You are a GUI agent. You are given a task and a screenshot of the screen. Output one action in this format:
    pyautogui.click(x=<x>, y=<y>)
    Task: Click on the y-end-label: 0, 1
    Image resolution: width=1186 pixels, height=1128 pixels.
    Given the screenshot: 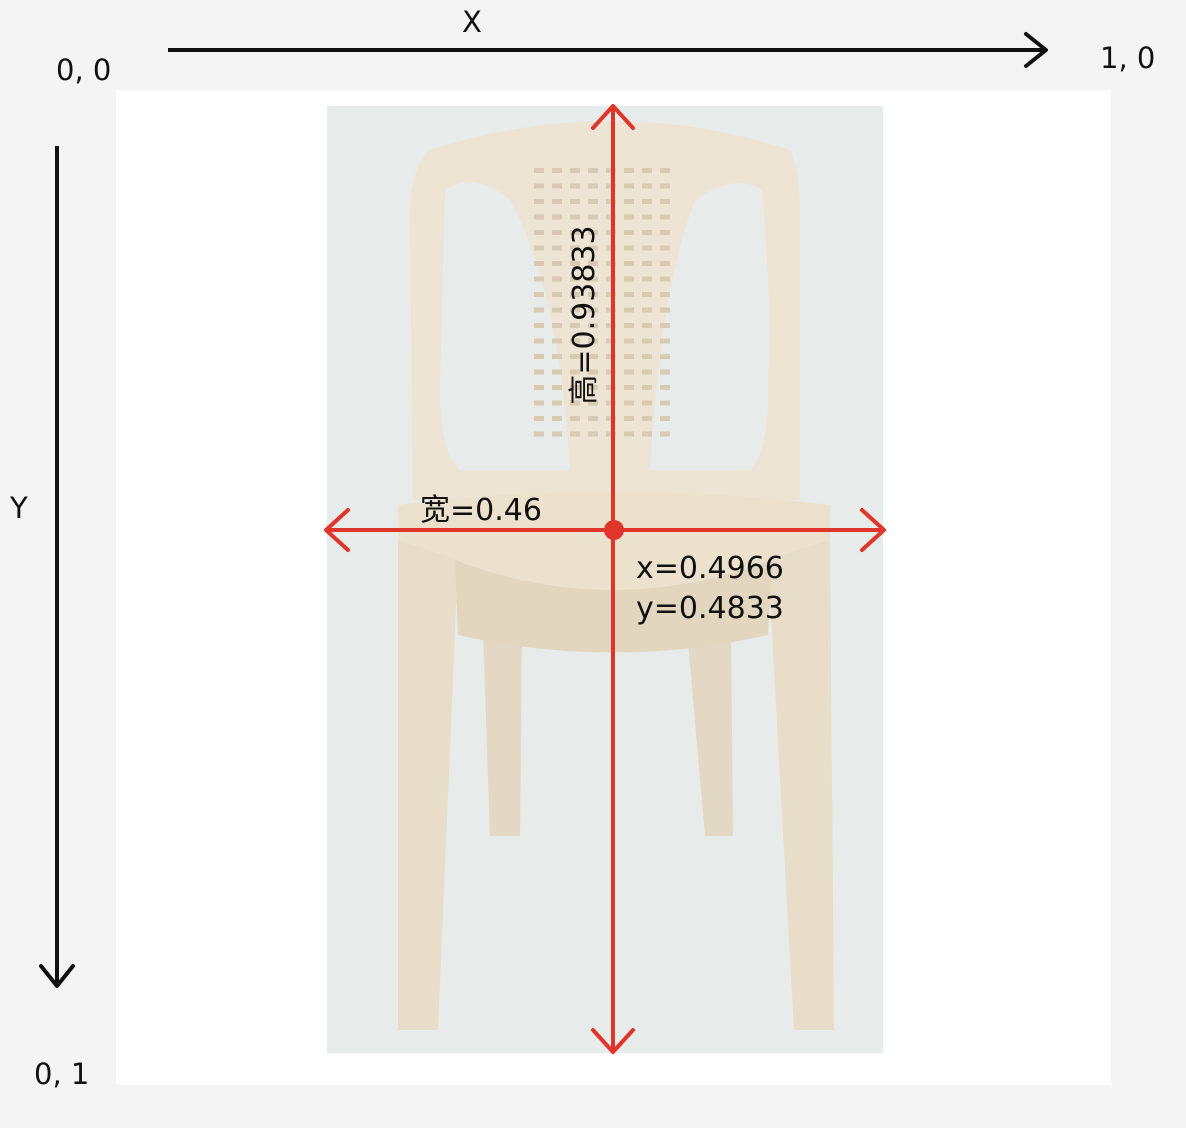 What is the action you would take?
    pyautogui.click(x=62, y=1074)
    